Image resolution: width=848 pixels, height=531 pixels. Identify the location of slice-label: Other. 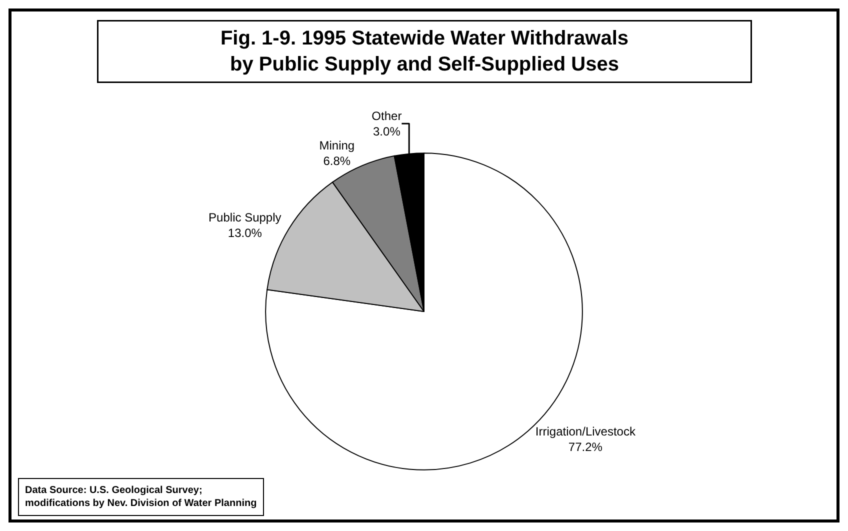
(387, 115).